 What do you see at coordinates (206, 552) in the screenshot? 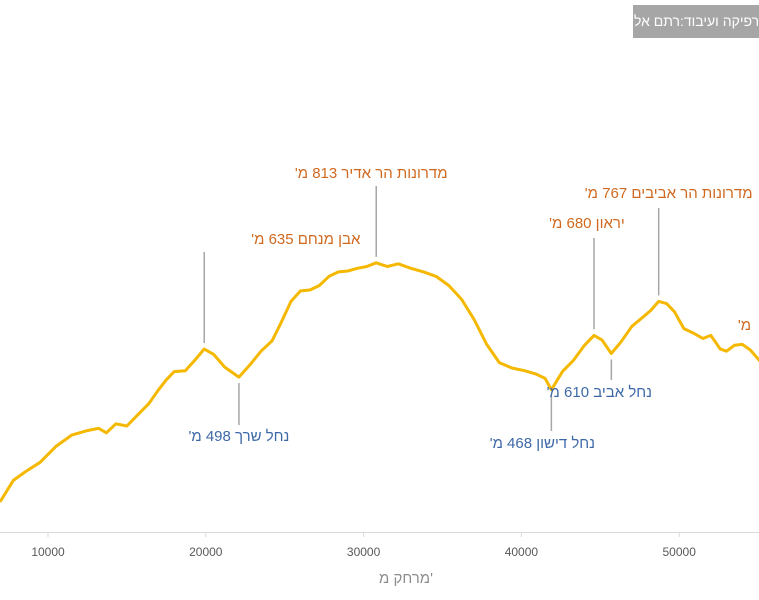
I see `x-tick-label: 20000` at bounding box center [206, 552].